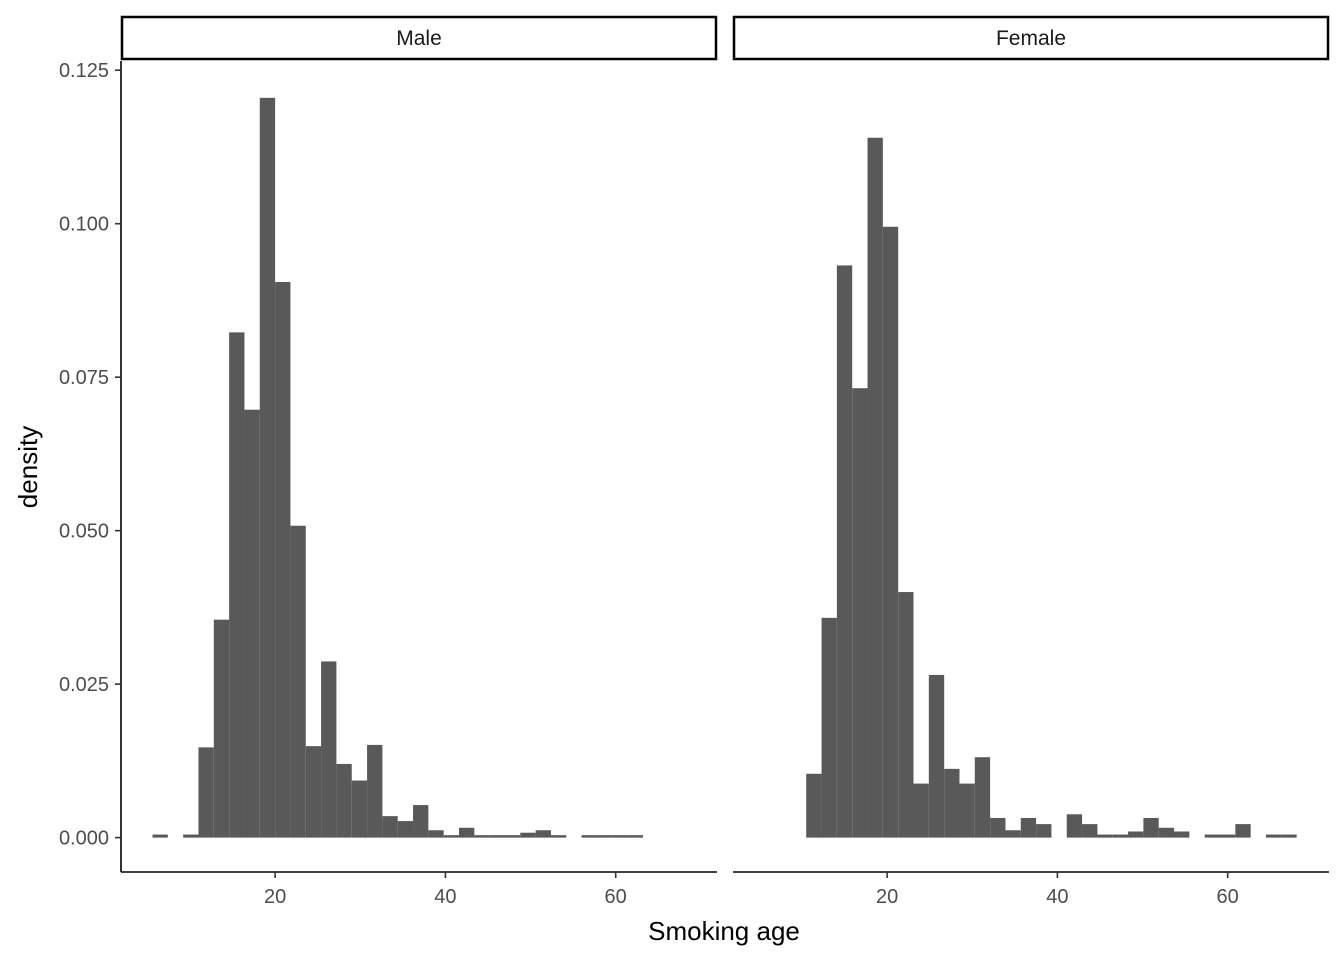  Describe the element at coordinates (84, 685) in the screenshot. I see `y-tick-label: 0.025` at that location.